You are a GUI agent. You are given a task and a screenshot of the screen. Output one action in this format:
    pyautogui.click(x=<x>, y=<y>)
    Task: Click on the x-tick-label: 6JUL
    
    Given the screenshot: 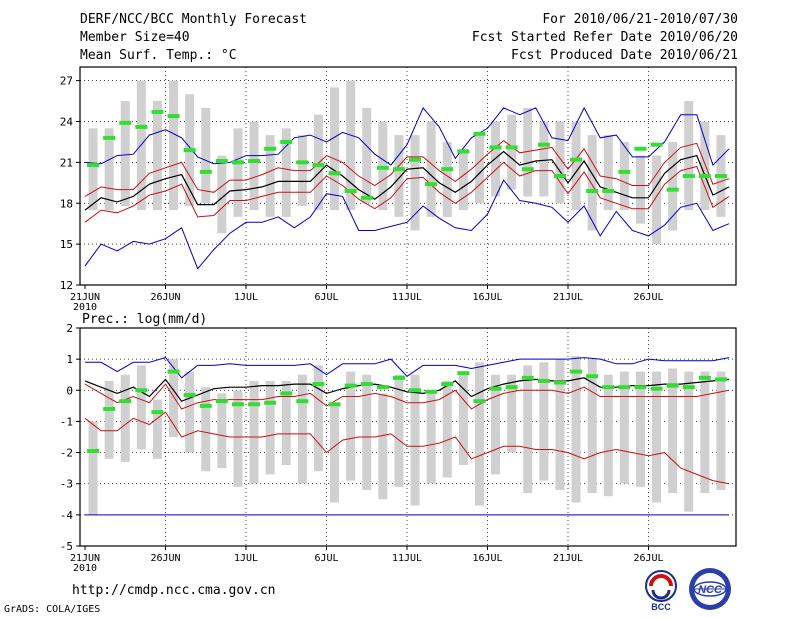 What is the action you would take?
    pyautogui.click(x=326, y=297)
    